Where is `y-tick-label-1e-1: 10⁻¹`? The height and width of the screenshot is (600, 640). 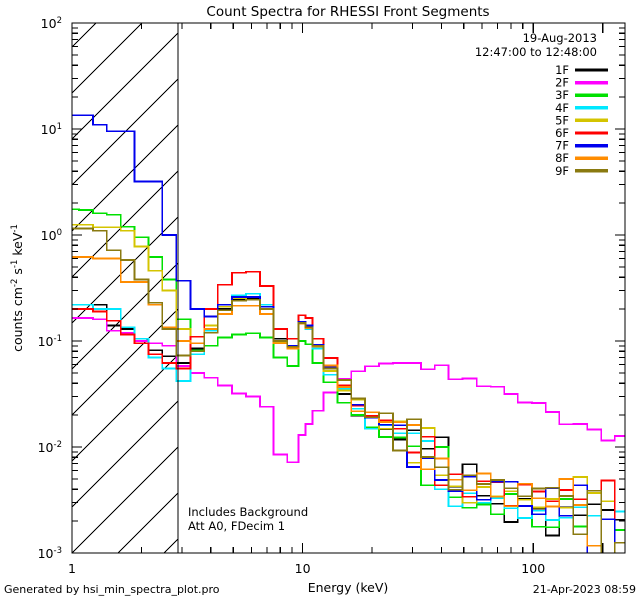
y-tick-label-1e-1: 10⁻¹ is located at coordinates (50, 341).